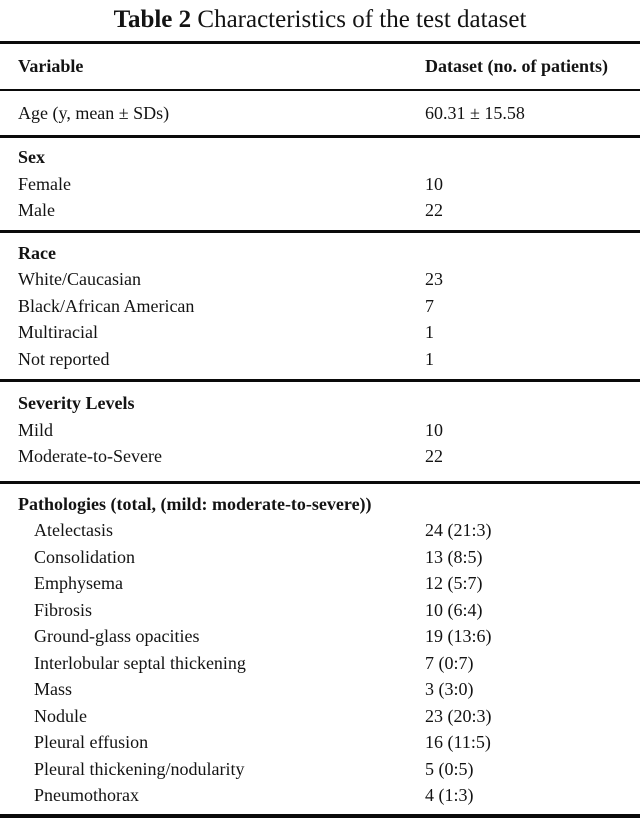 The image size is (640, 818). What do you see at coordinates (458, 636) in the screenshot?
I see `row-value: 19 (13:6)` at bounding box center [458, 636].